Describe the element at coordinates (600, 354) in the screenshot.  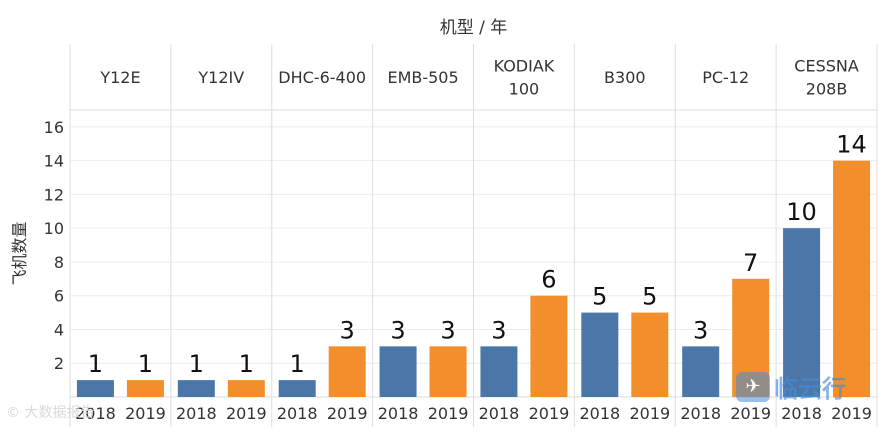
I see `bar-5-2018` at that location.